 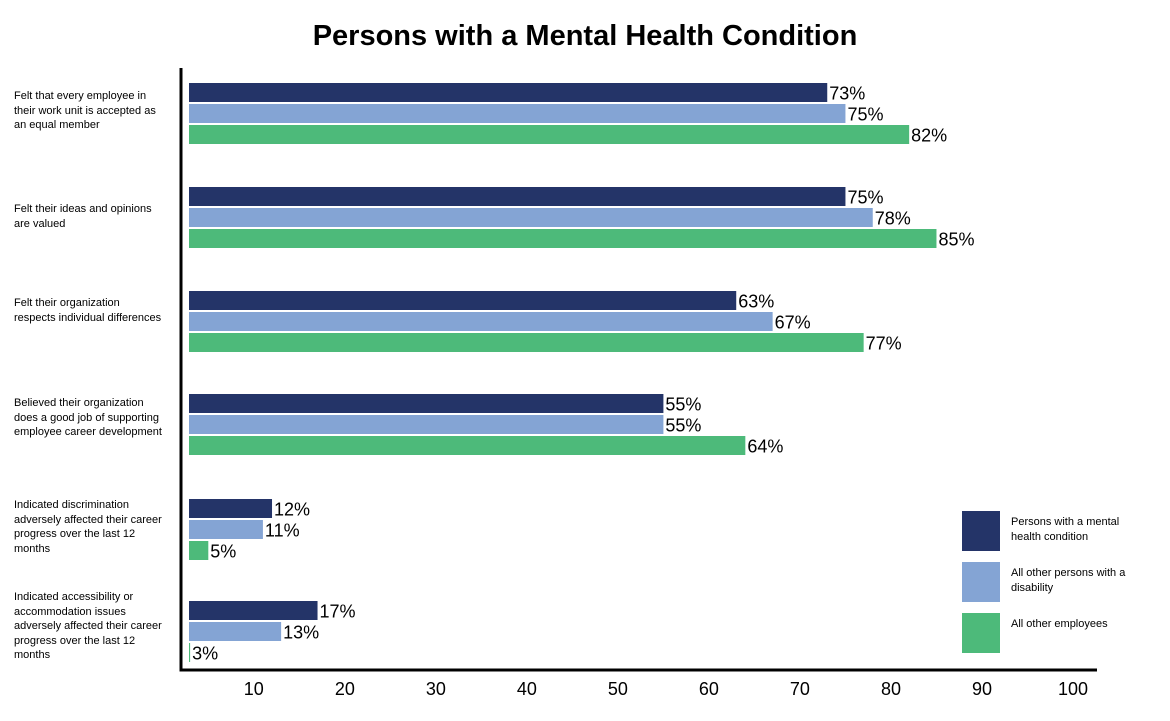 What do you see at coordinates (254, 689) in the screenshot?
I see `x-tick-label: 10` at bounding box center [254, 689].